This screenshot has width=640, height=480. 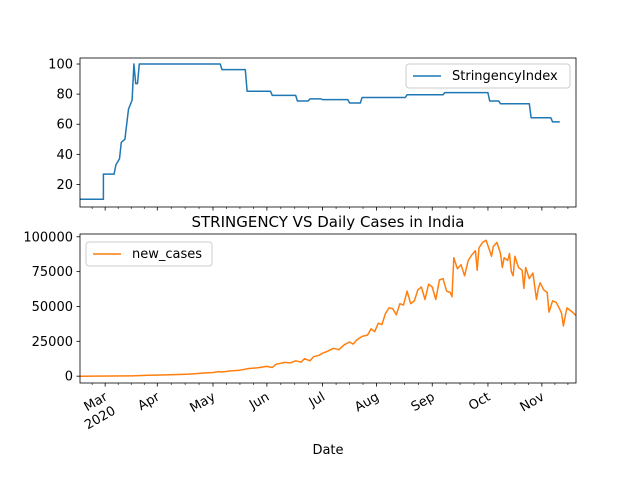 I want to click on stringency-y-tick-label: 80, so click(x=64, y=95).